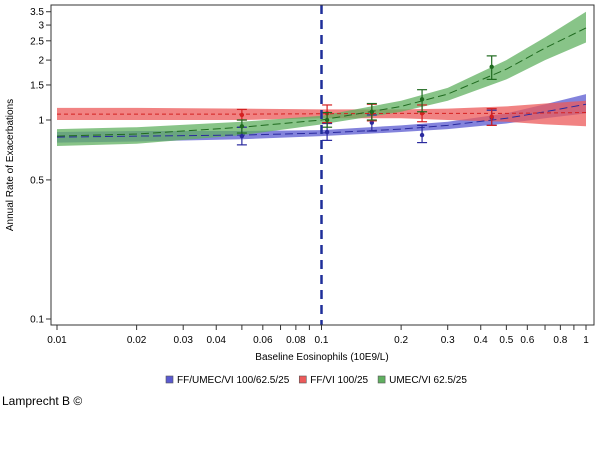 The image size is (600, 450). What do you see at coordinates (37, 320) in the screenshot?
I see `y-tick-label: 0.1` at bounding box center [37, 320].